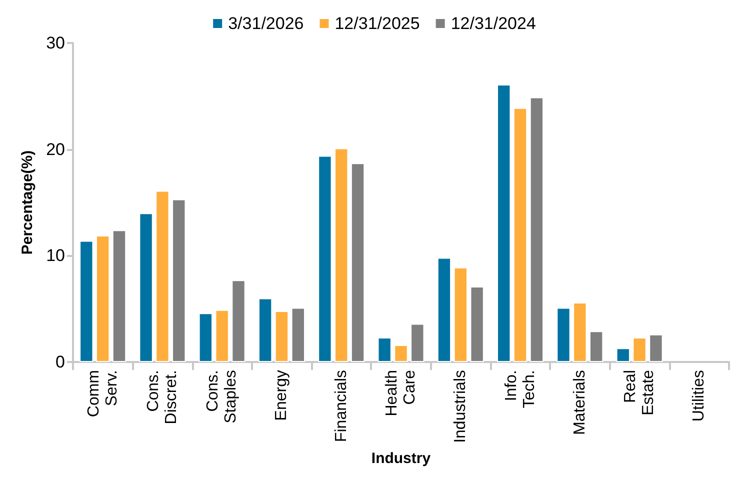 The height and width of the screenshot is (479, 747). Describe the element at coordinates (699, 396) in the screenshot. I see `x-tick-label: Utilities` at that location.